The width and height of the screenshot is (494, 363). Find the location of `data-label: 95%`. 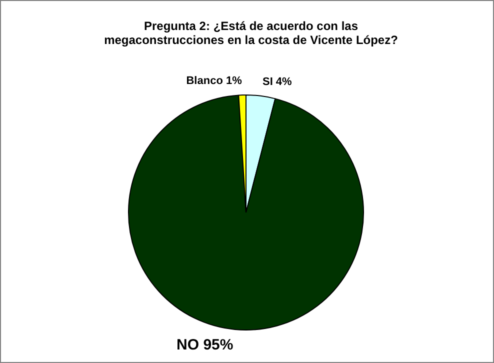

data-label: 95% is located at coordinates (218, 345).